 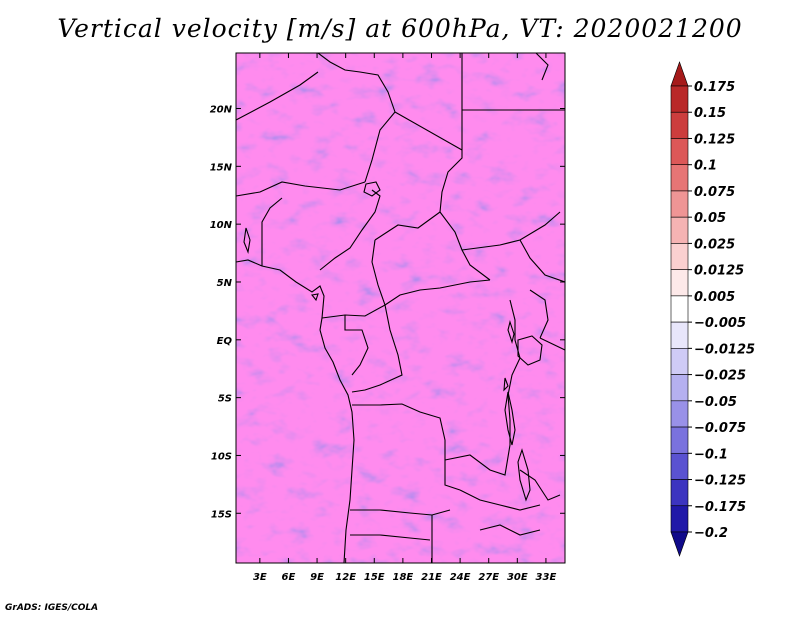 I want to click on y-tick-label: 10N, so click(x=221, y=225).